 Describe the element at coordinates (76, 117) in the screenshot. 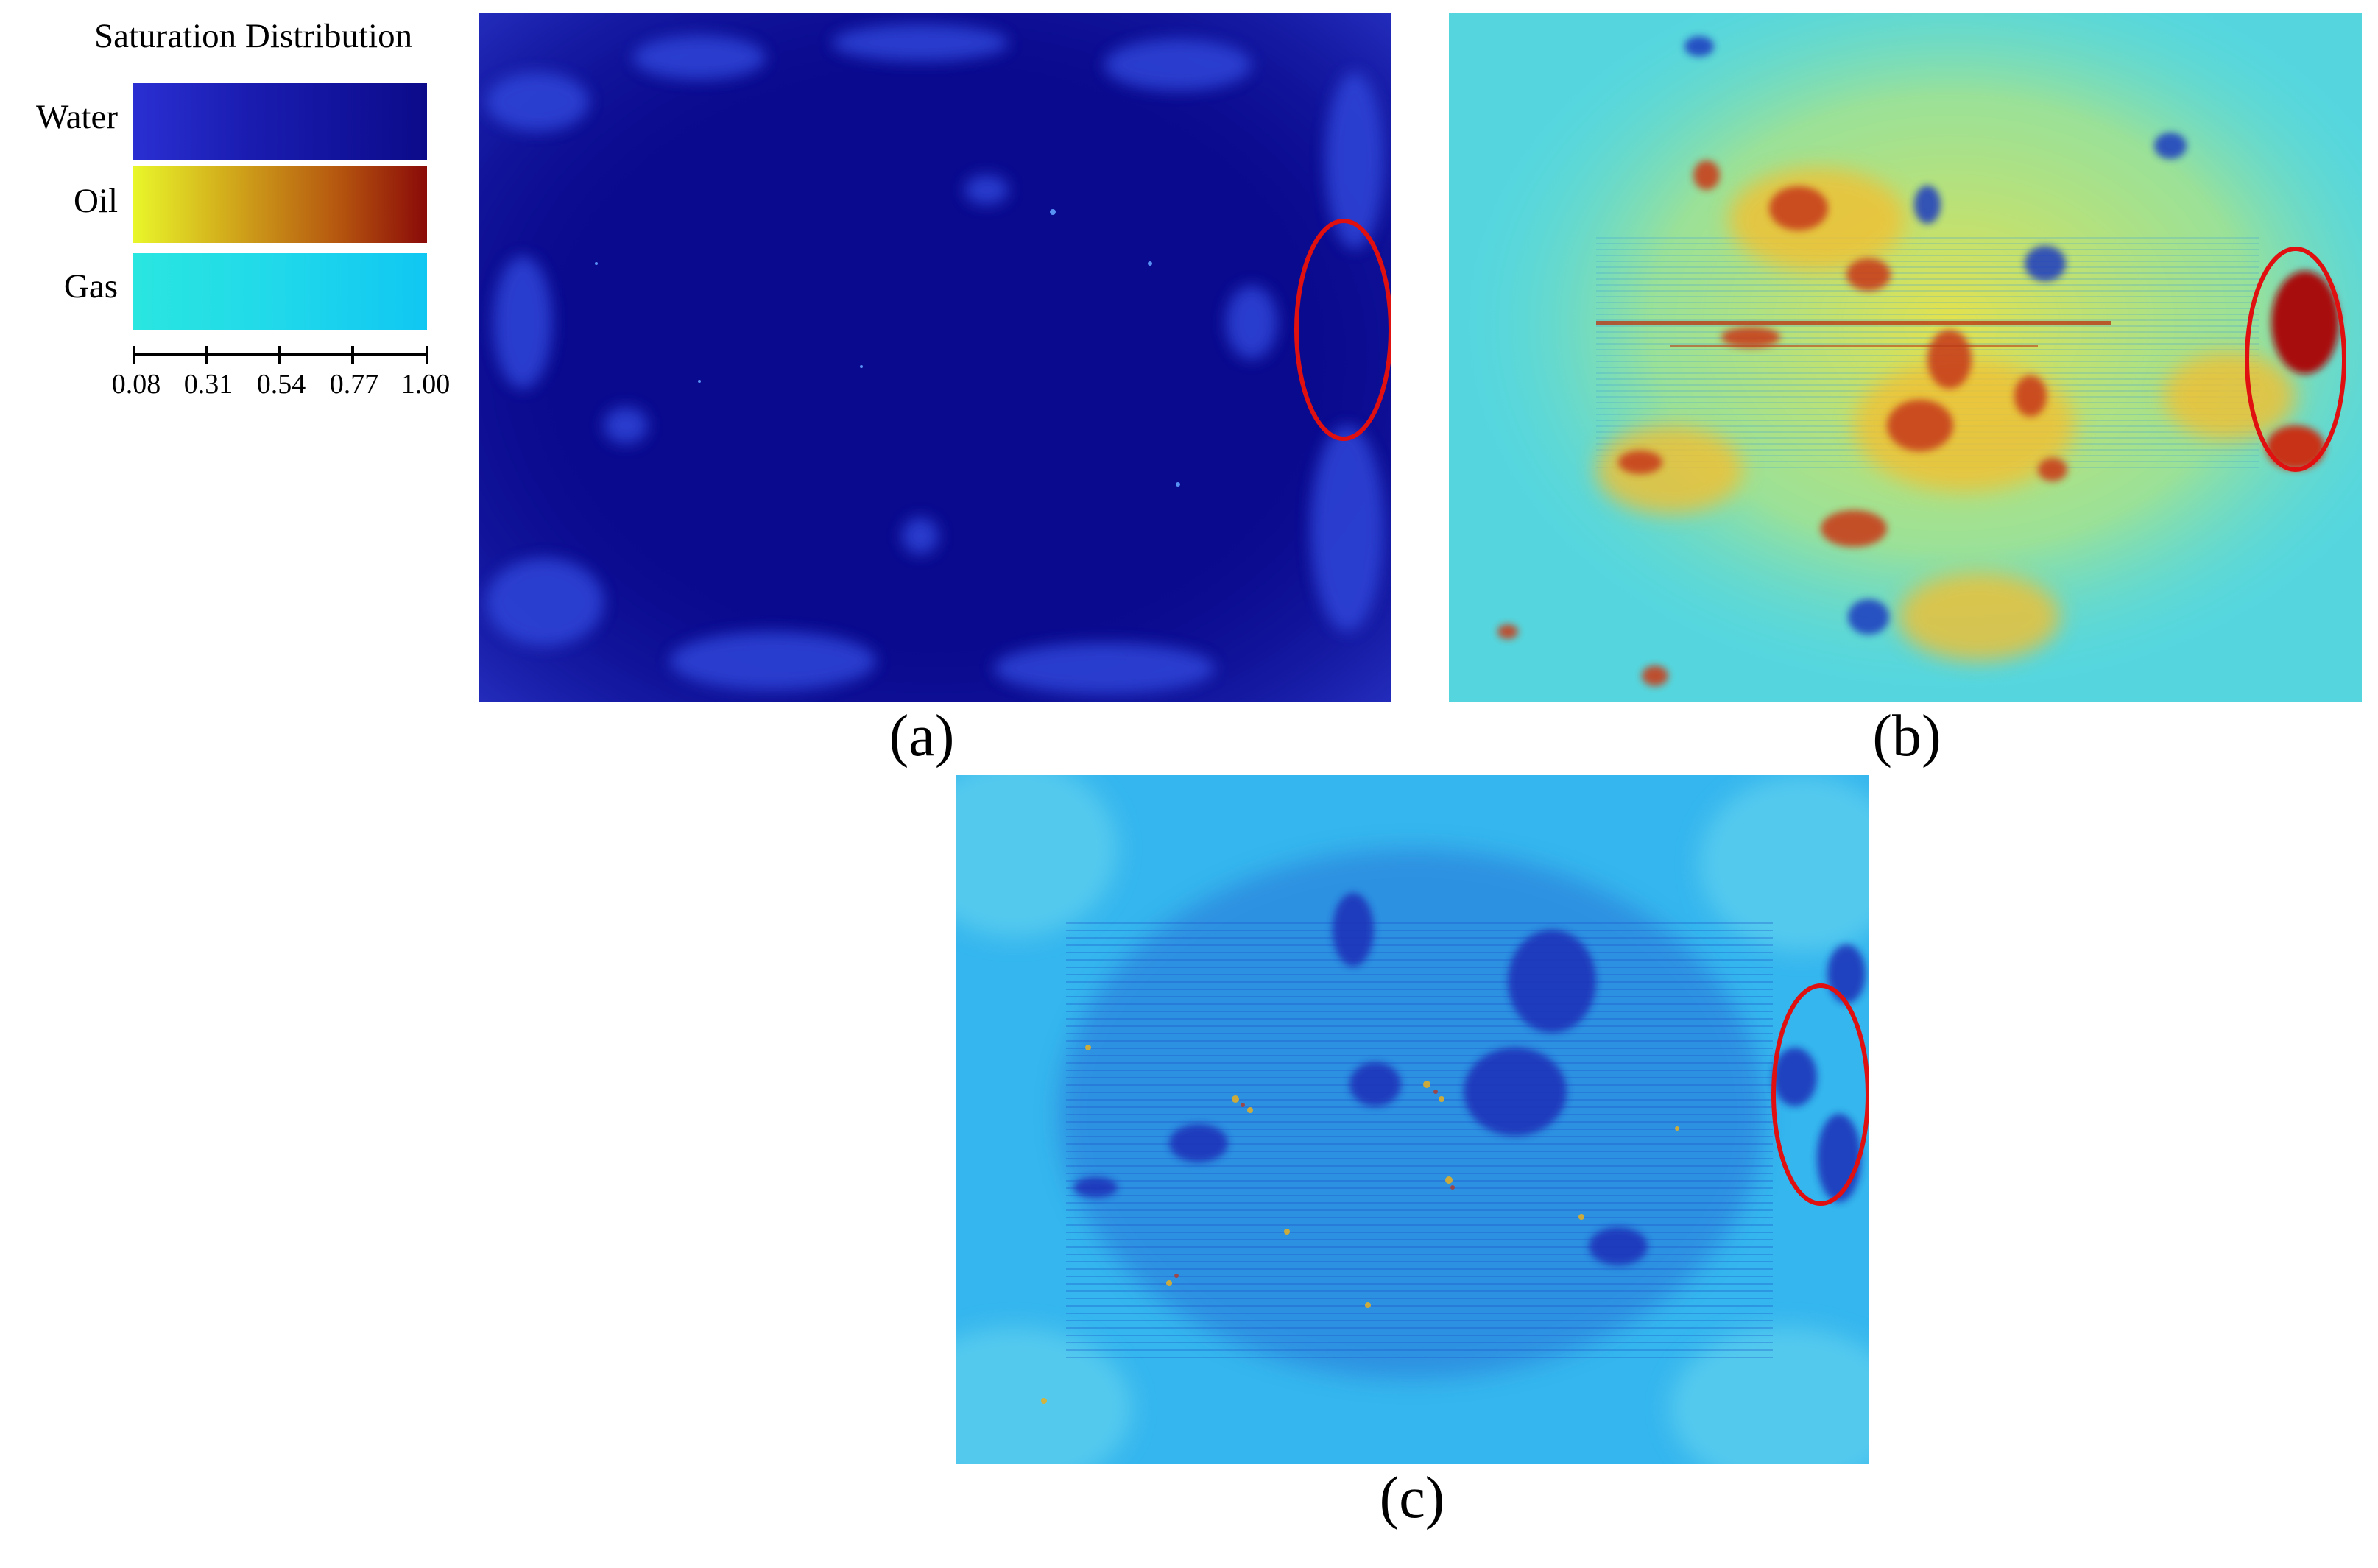

I see `legend-label-water: Water` at that location.